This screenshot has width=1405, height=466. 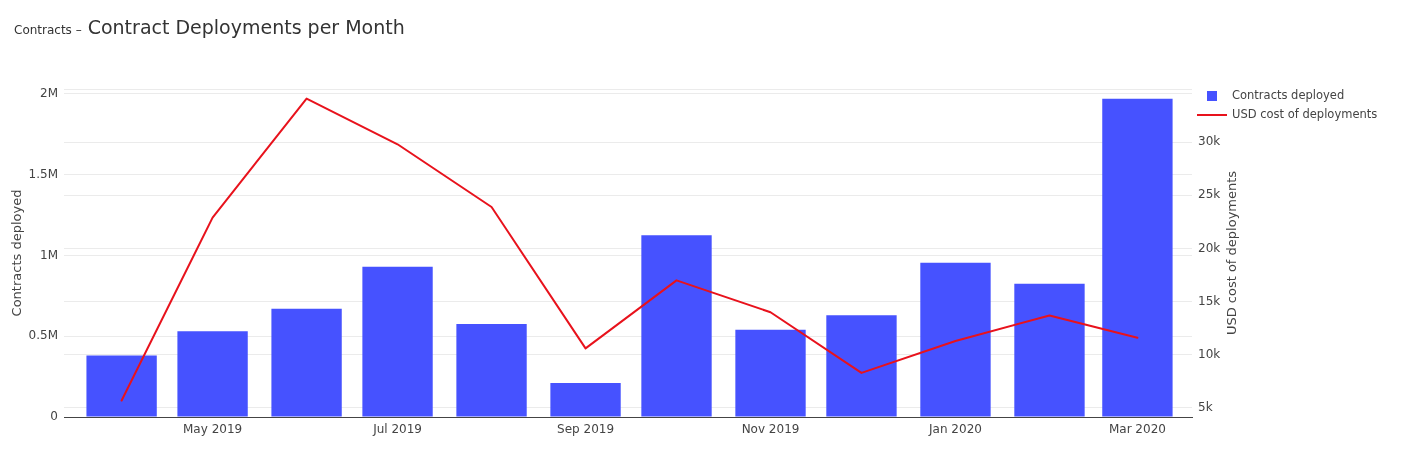 I want to click on x-tick-label: Jul 2019, so click(x=397, y=429).